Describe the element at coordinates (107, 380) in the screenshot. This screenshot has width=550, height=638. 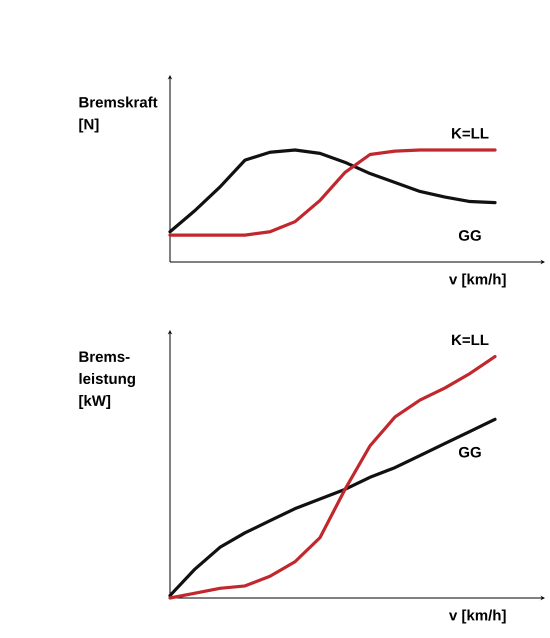
I see `y-axis-title: Brems-leistung [kW]` at that location.